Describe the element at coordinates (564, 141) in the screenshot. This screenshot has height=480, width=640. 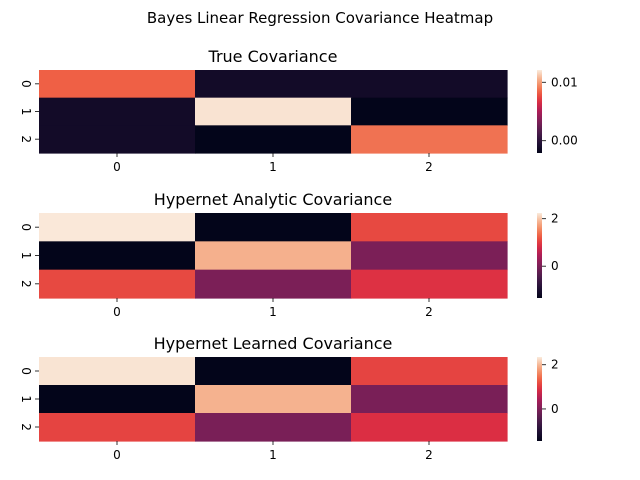
I see `colorbar-tick-label: 0.00` at that location.